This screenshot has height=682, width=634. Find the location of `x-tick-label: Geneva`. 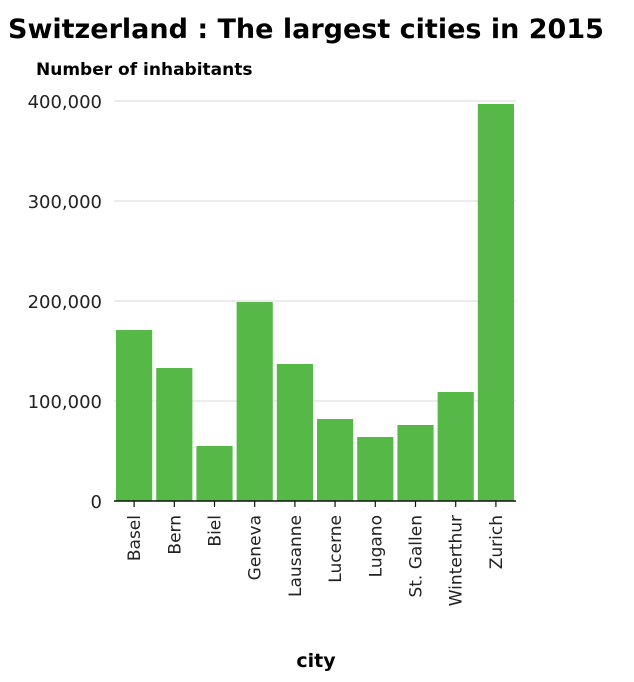

x-tick-label: Geneva is located at coordinates (256, 547).